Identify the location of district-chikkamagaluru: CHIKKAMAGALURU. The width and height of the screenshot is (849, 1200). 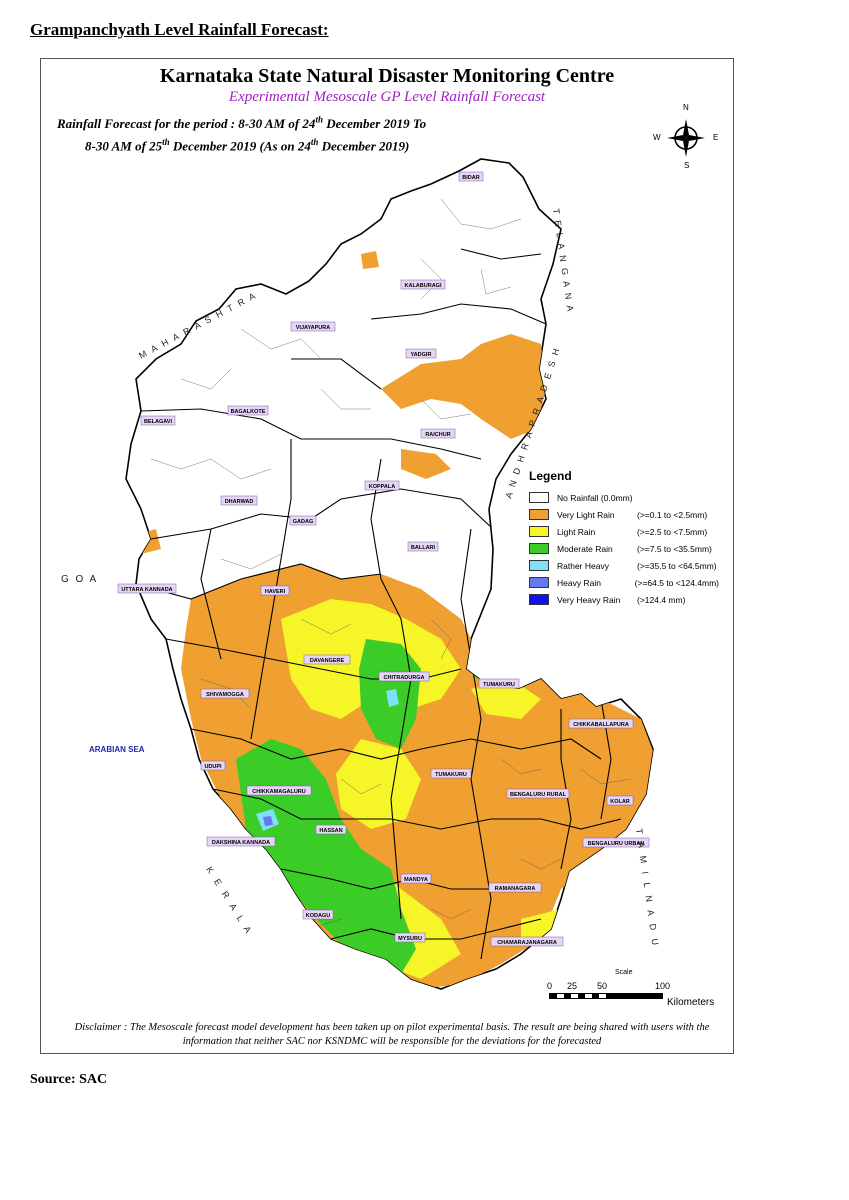
(278, 792).